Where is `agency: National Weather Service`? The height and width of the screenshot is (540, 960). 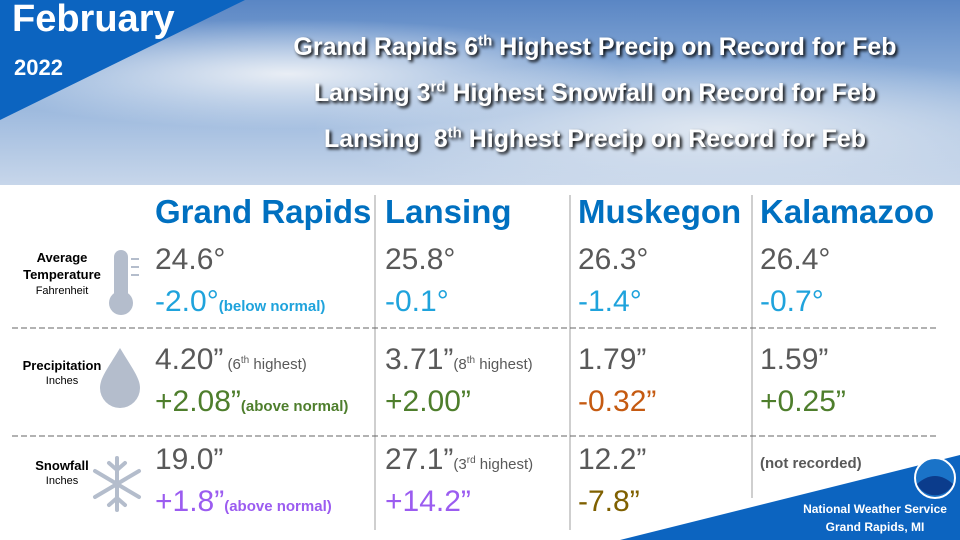
agency: National Weather Service is located at coordinates (875, 509).